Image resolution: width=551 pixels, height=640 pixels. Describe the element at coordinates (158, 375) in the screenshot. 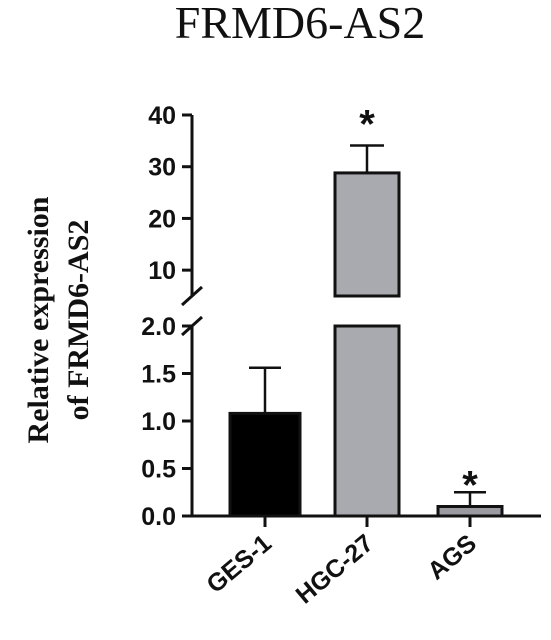

I see `y-tick-label: 1.5` at that location.